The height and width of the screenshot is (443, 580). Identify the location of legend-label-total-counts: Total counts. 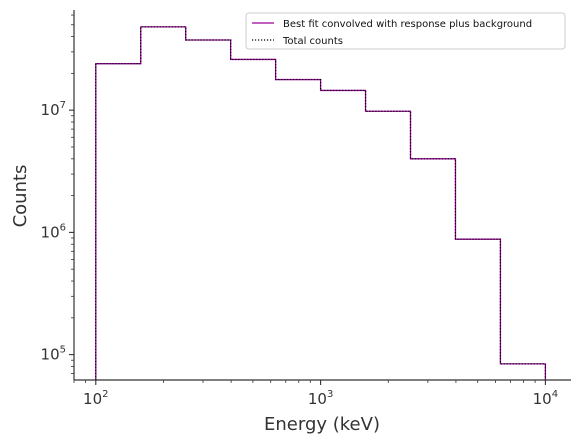
(312, 41).